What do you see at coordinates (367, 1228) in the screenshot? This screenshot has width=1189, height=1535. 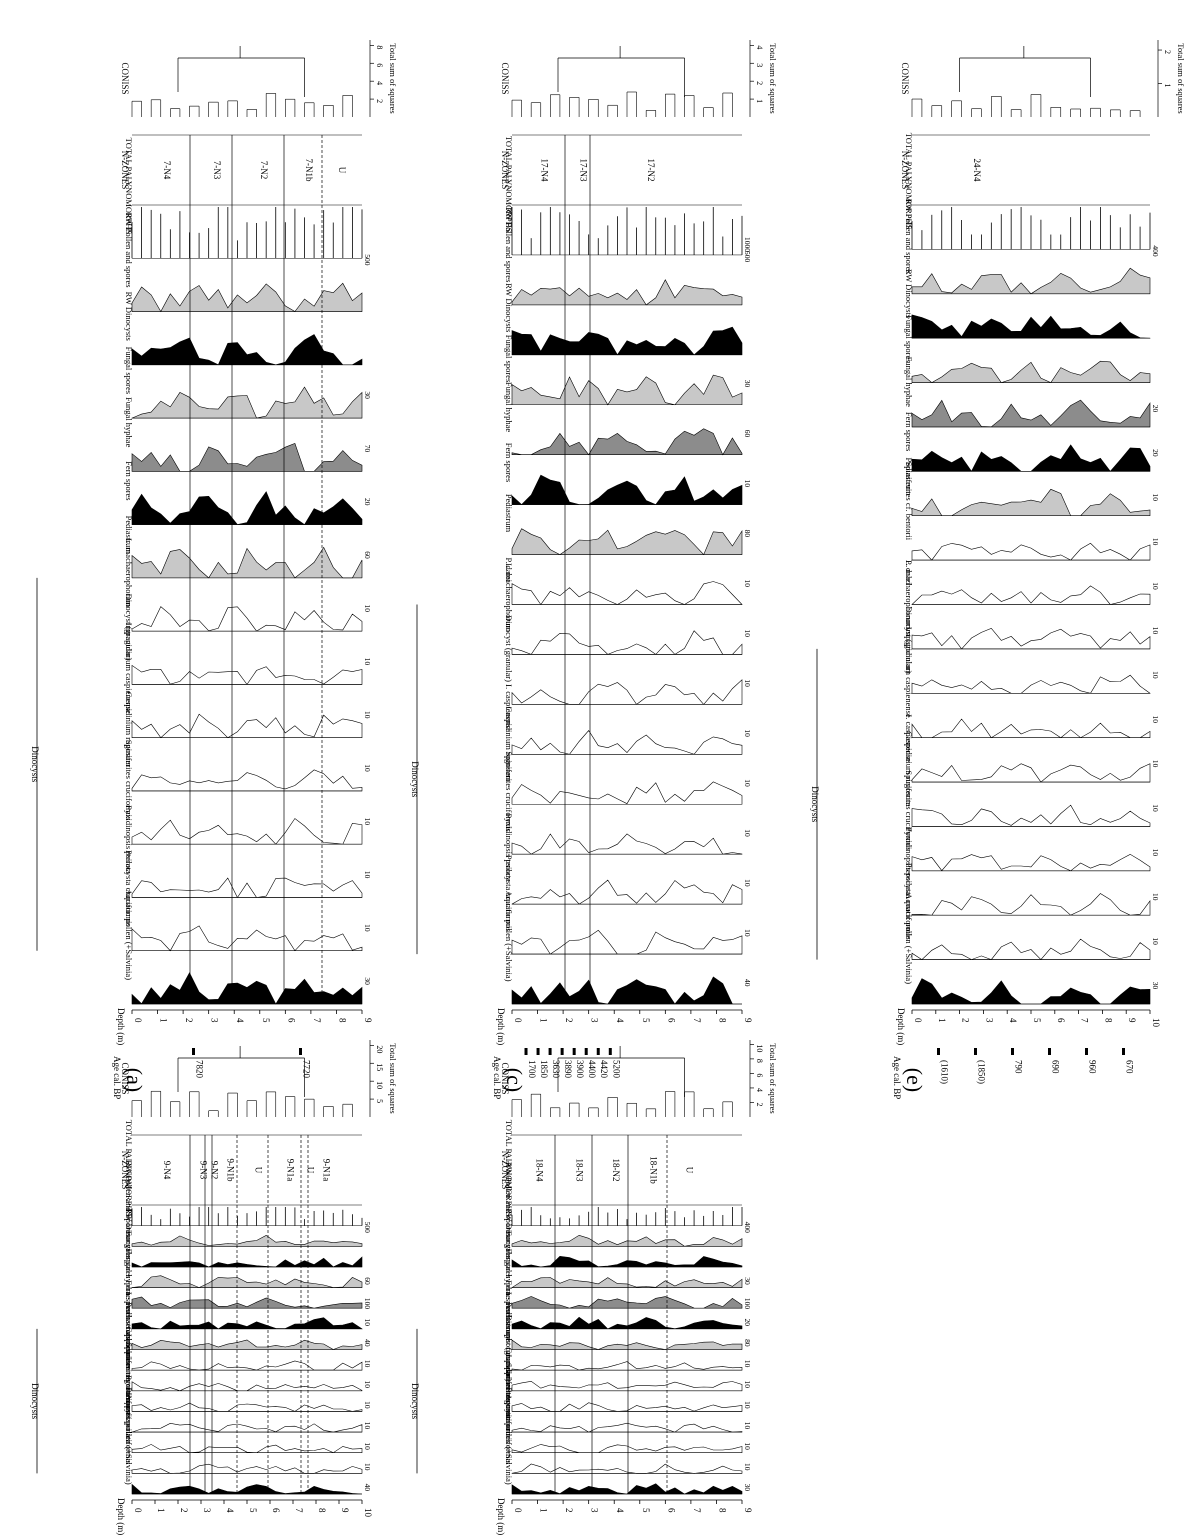 I see `total-tick-label: 500` at bounding box center [367, 1228].